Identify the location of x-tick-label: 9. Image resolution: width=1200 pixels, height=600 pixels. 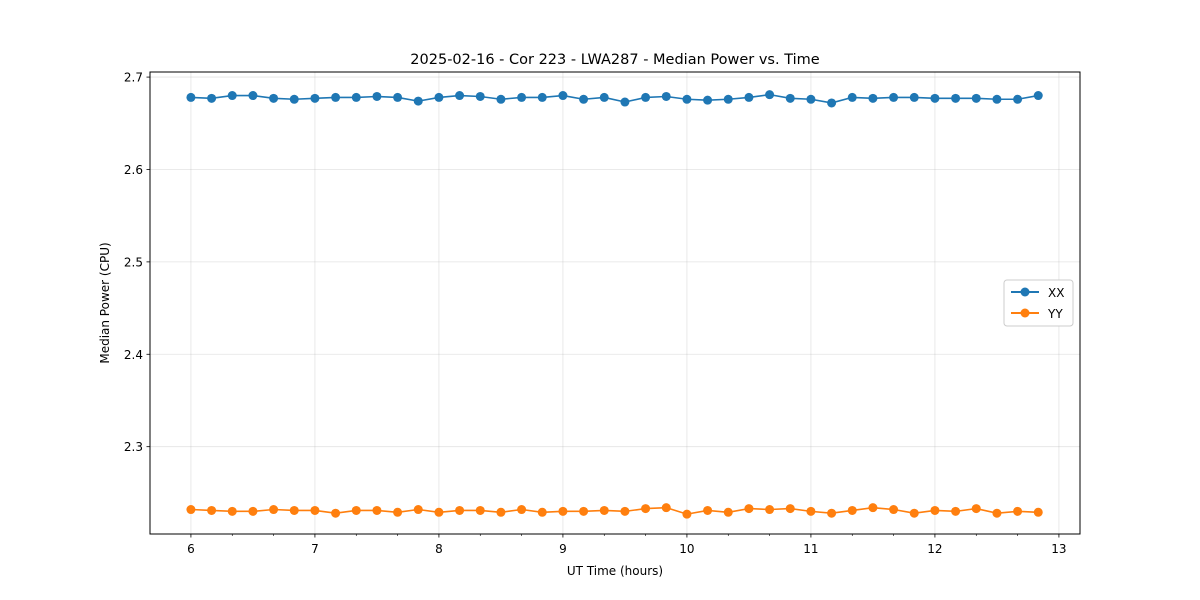
(563, 549).